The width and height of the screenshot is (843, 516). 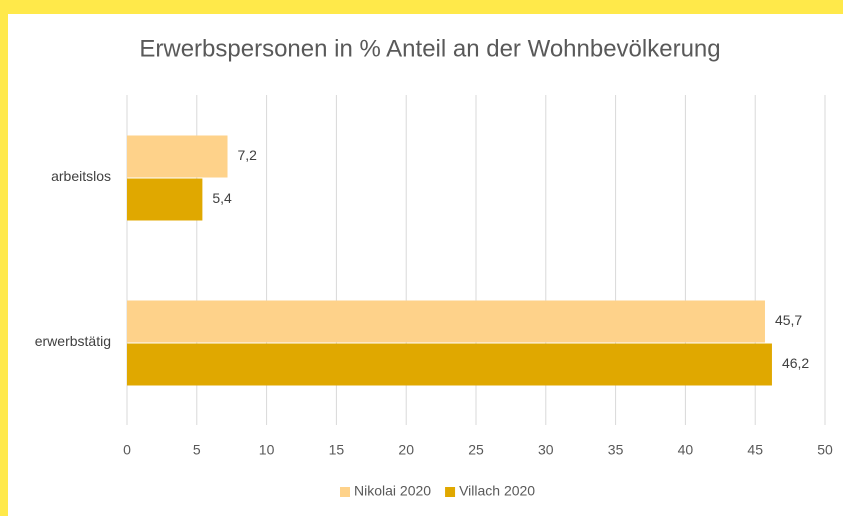 I want to click on legend-label: Nikolai 2020, so click(x=392, y=491).